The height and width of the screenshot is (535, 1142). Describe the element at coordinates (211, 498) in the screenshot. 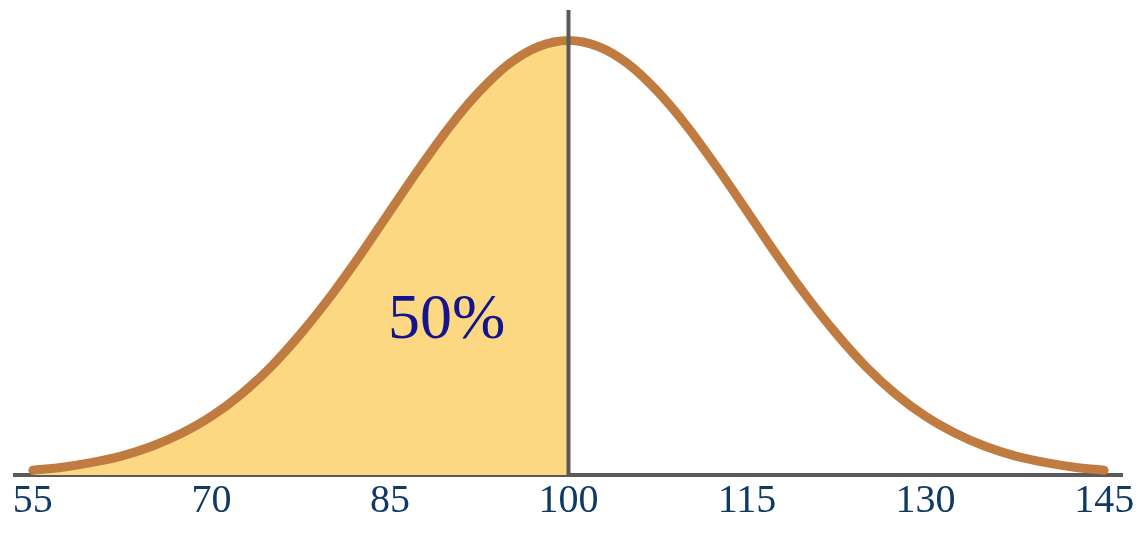

I see `x-tick-label: 70` at that location.